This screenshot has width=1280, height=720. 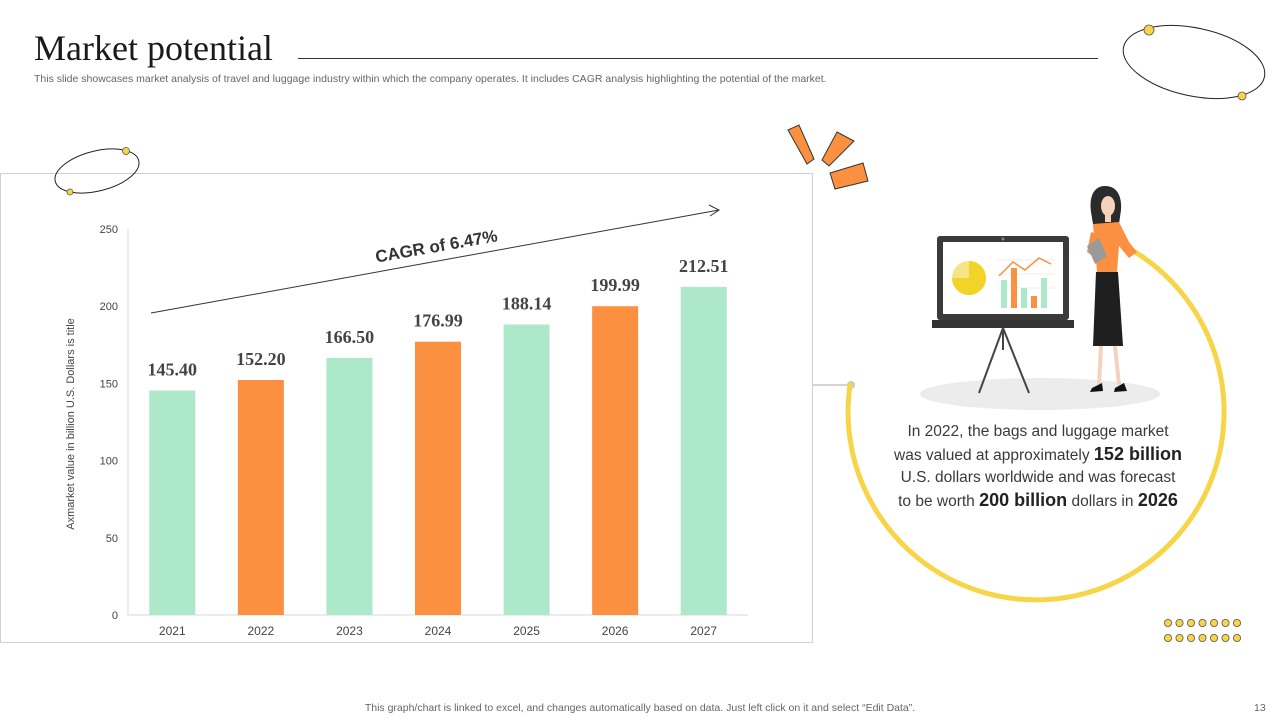 I want to click on dot-grid-decoration, so click(x=1203, y=630).